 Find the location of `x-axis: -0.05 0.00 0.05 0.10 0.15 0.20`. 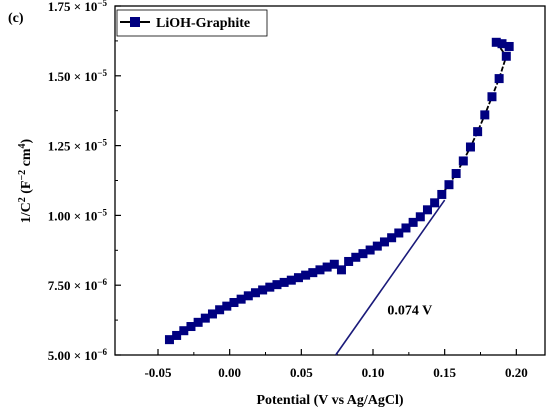

x-axis: -0.05 0.00 0.05 0.10 0.15 0.20 is located at coordinates (336, 364).